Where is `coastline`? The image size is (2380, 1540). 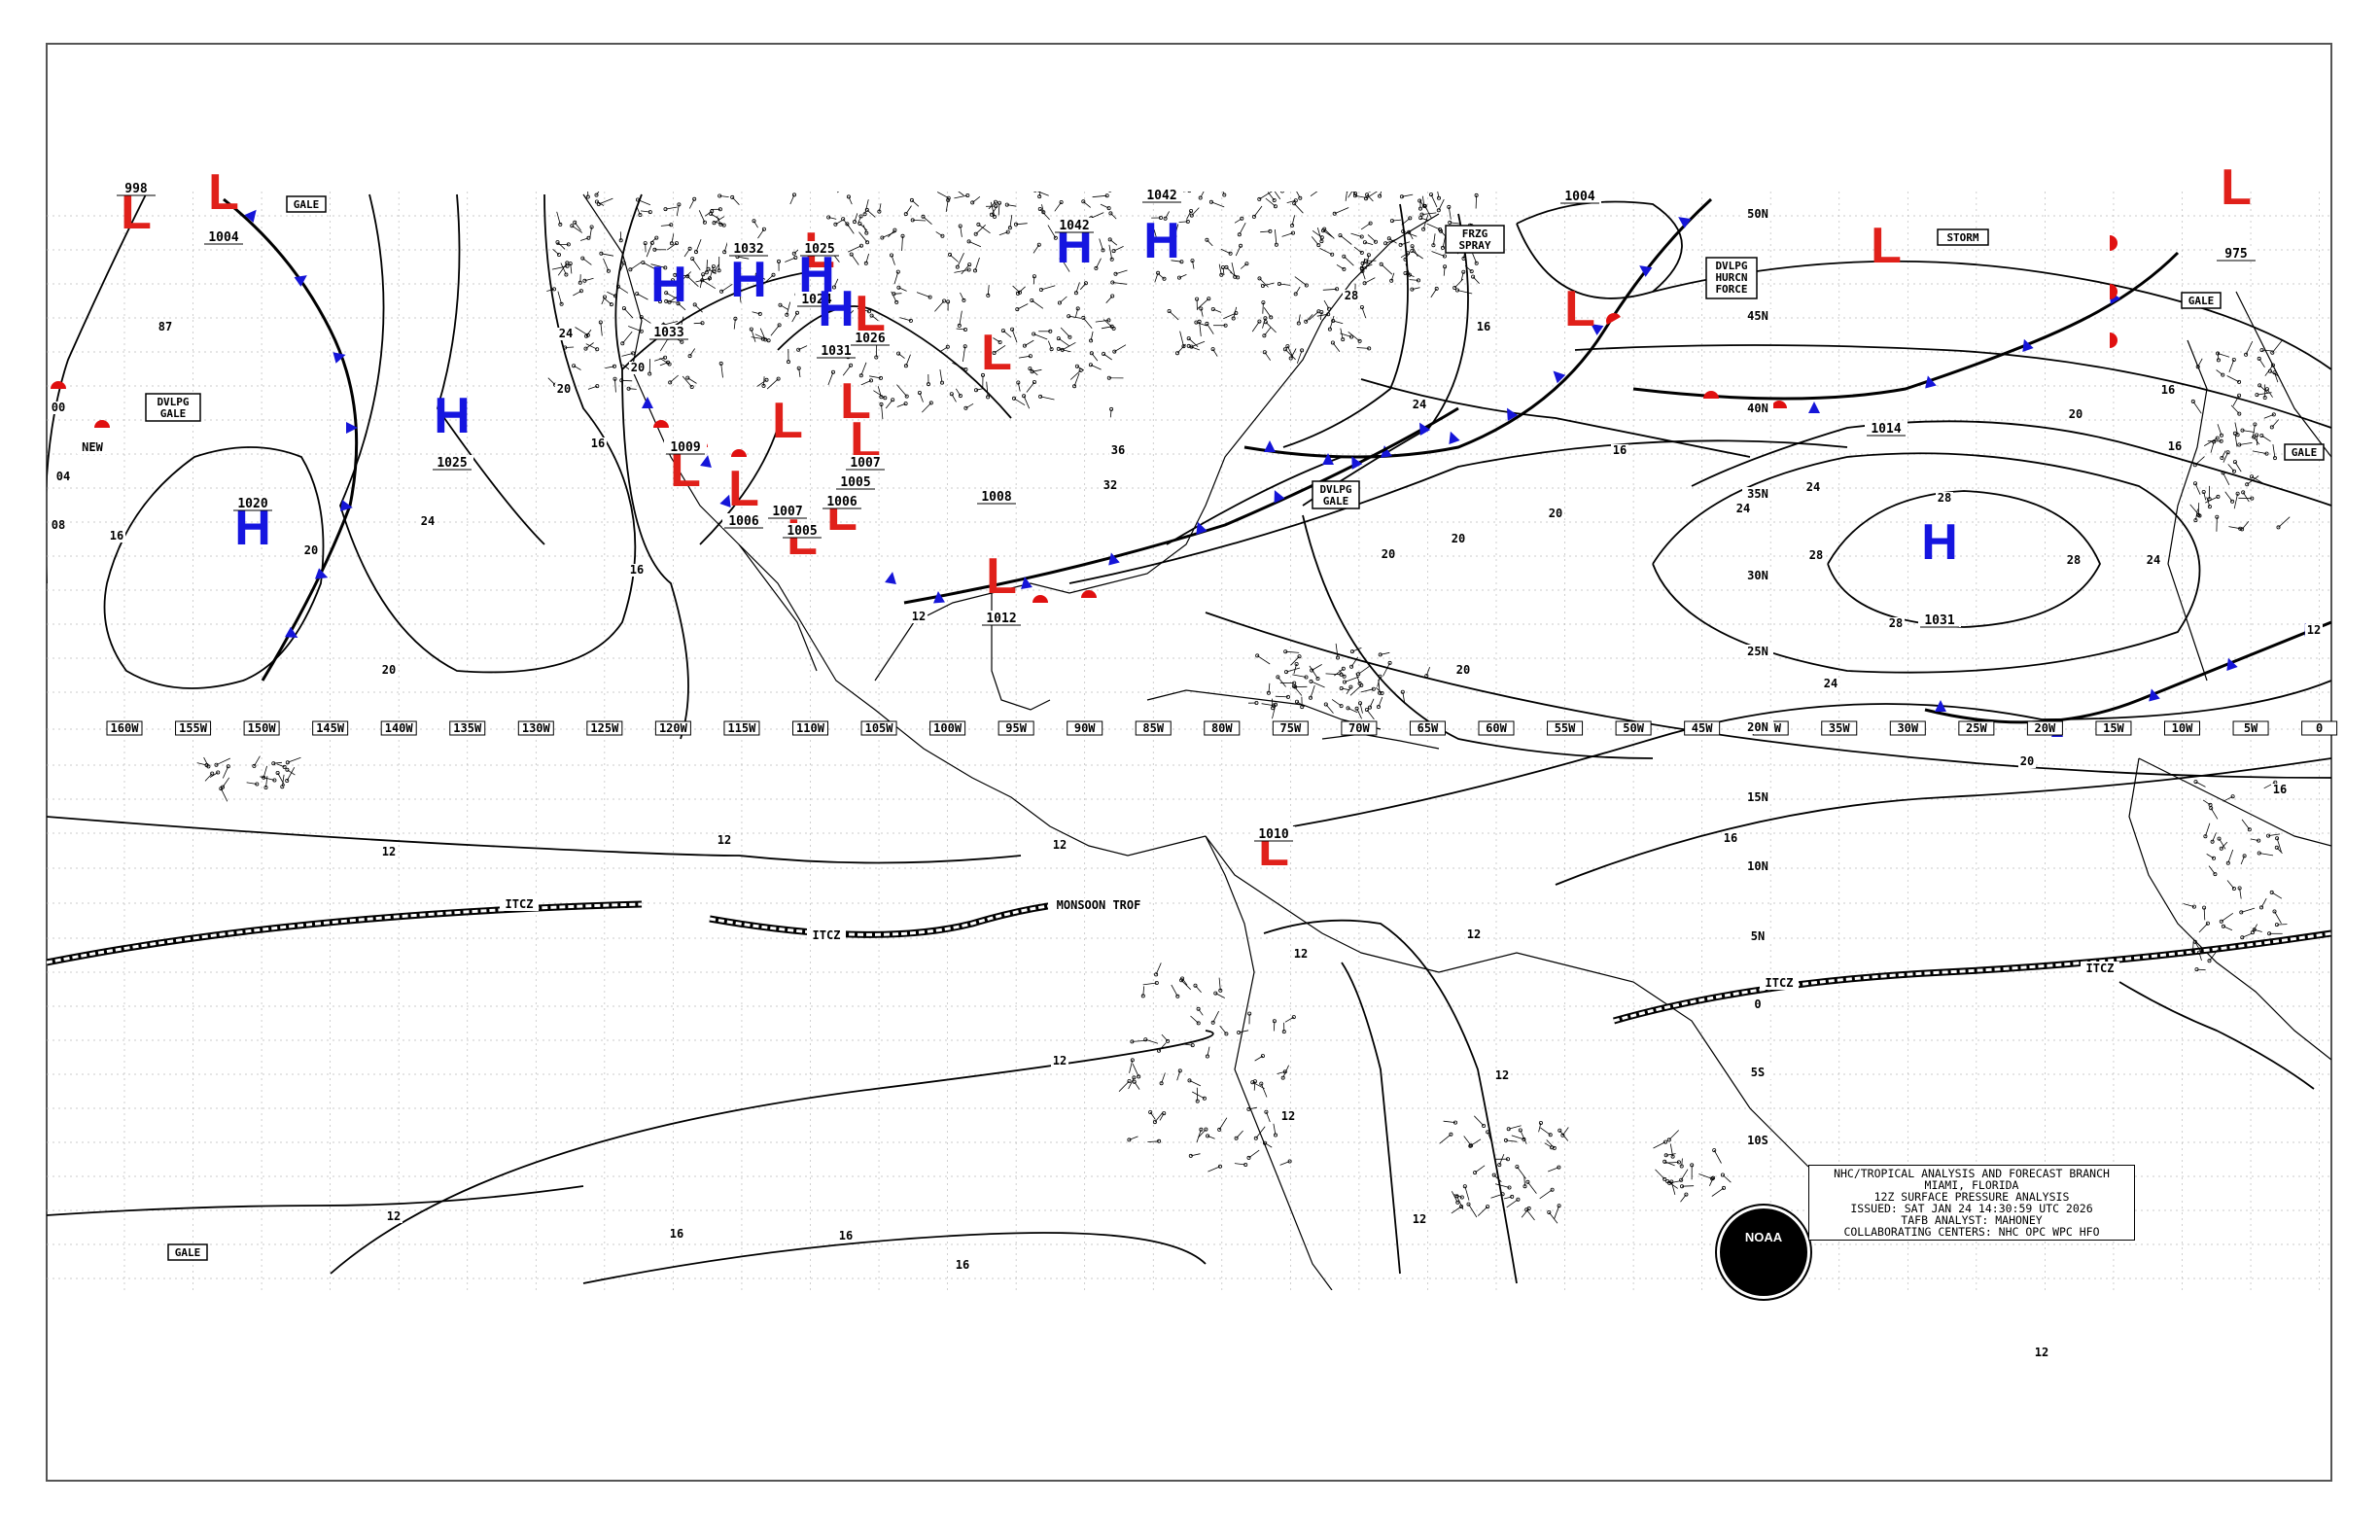 coastline is located at coordinates (1264, 709).